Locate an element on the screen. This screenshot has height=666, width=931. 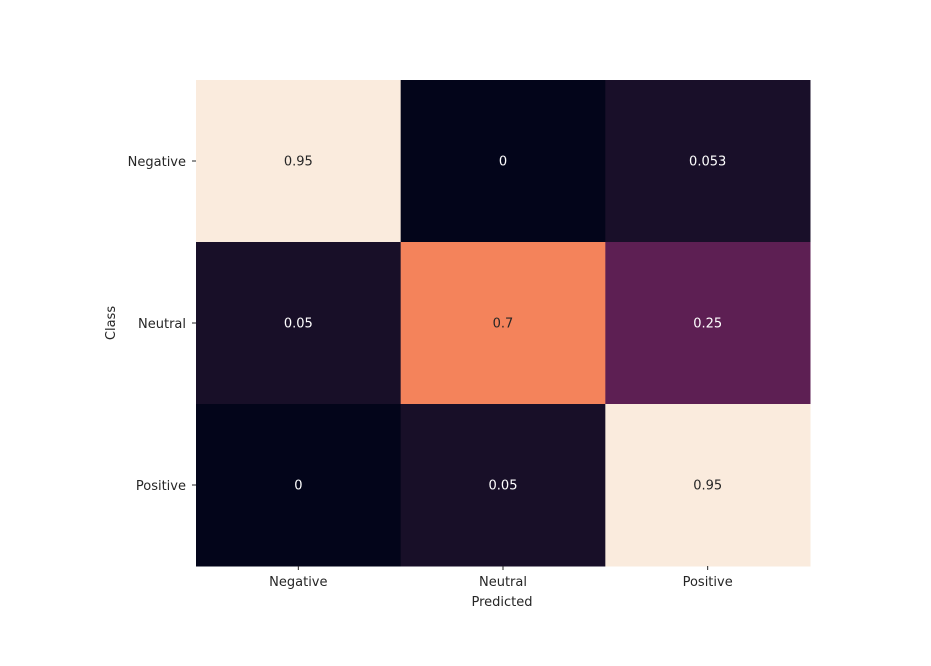
x-axis-ticks: Negative Neutral Positive is located at coordinates (501, 578).